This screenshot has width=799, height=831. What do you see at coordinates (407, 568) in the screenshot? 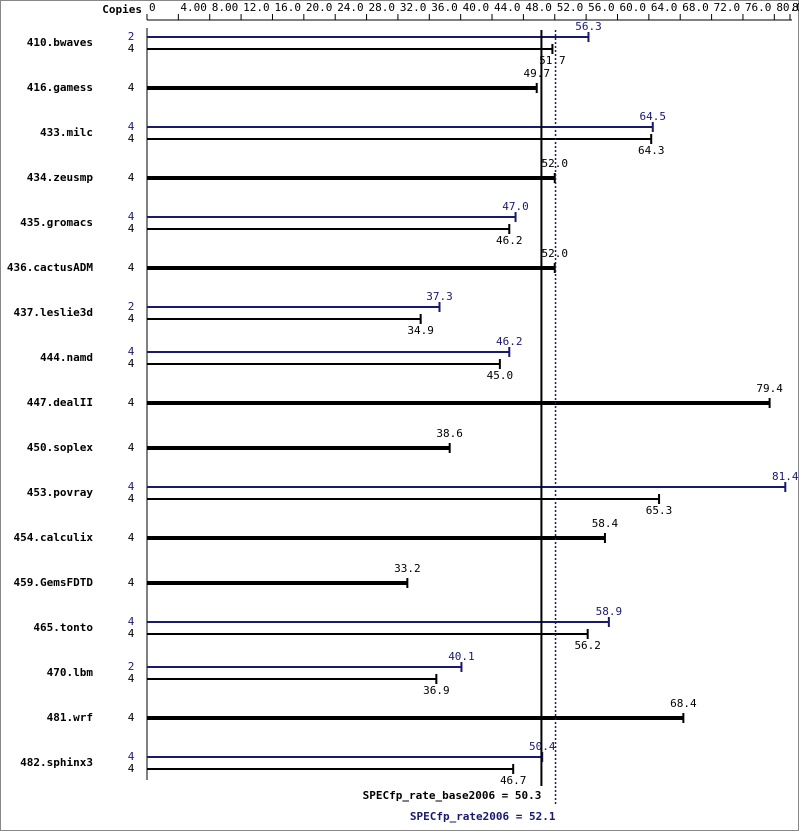
I see `value-label: 33.2` at bounding box center [407, 568].